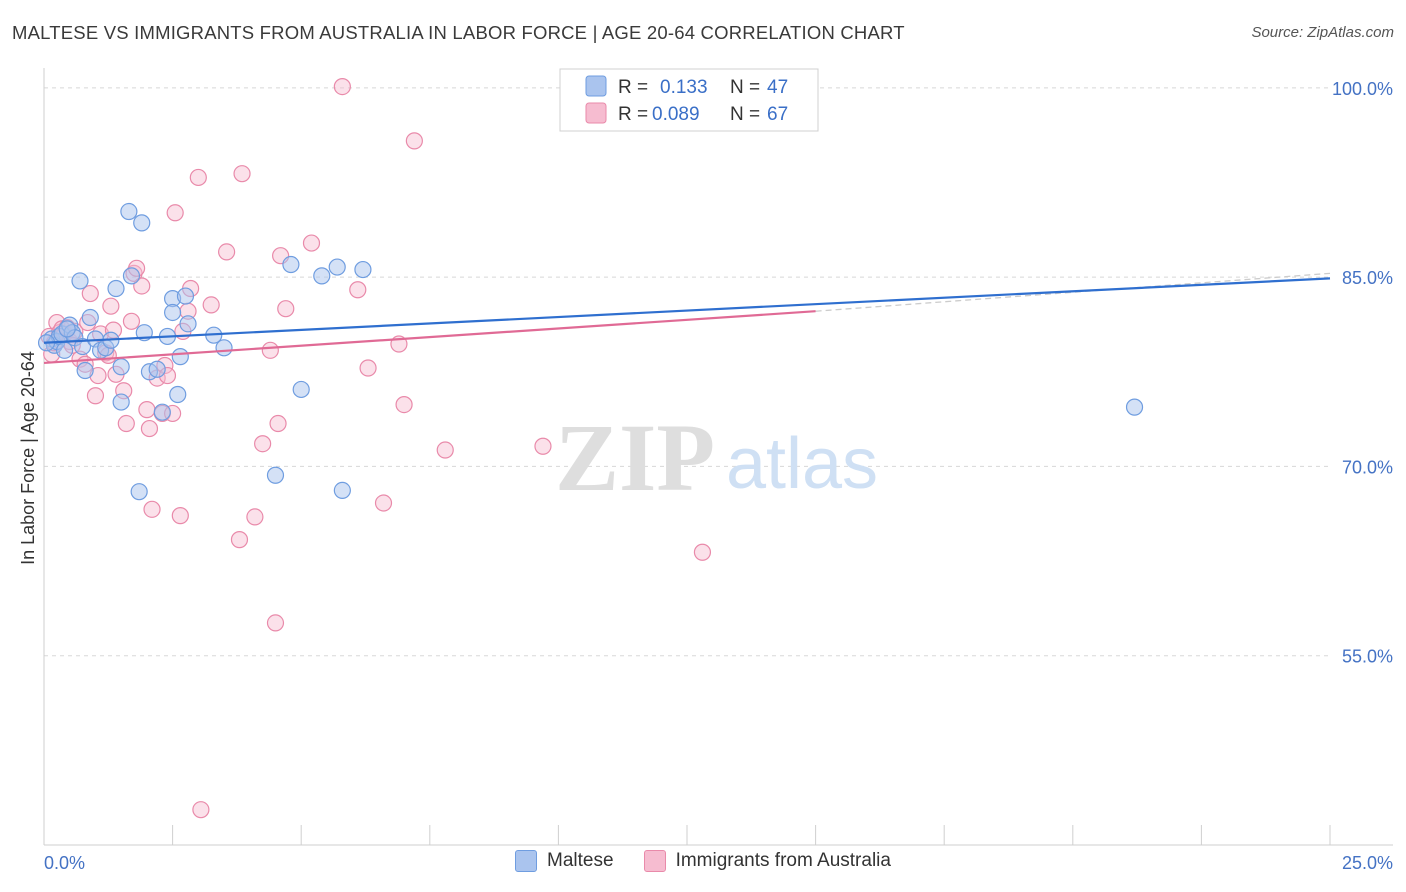  What do you see at coordinates (783, 860) in the screenshot?
I see `legend-label-immigrants: Immigrants from Australia` at bounding box center [783, 860].